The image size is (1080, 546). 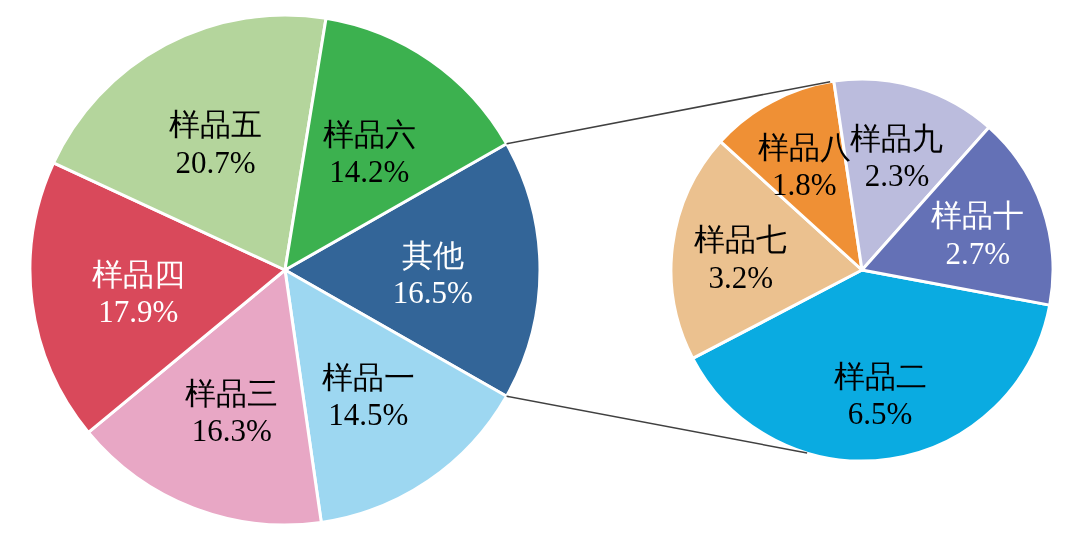 I want to click on data-label: 17.9%, so click(x=138, y=312).